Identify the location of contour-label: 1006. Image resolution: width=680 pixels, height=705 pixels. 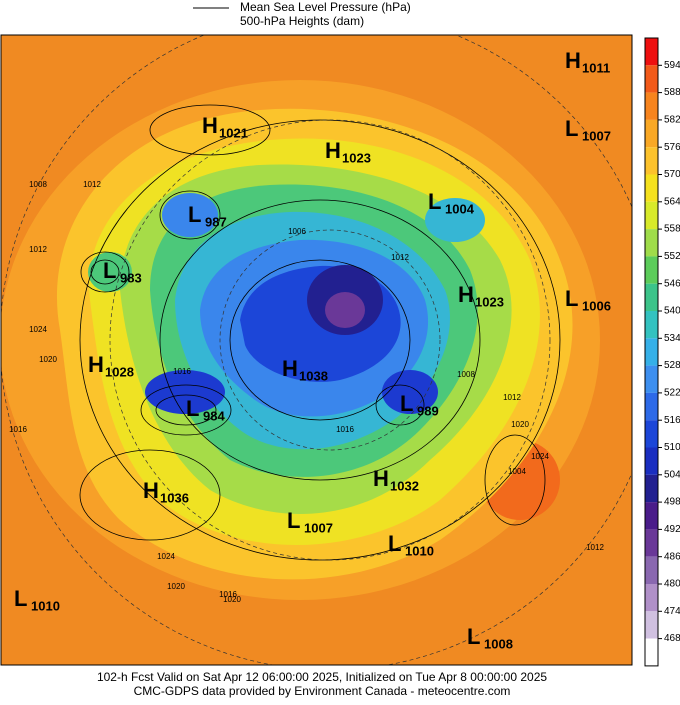
(297, 231).